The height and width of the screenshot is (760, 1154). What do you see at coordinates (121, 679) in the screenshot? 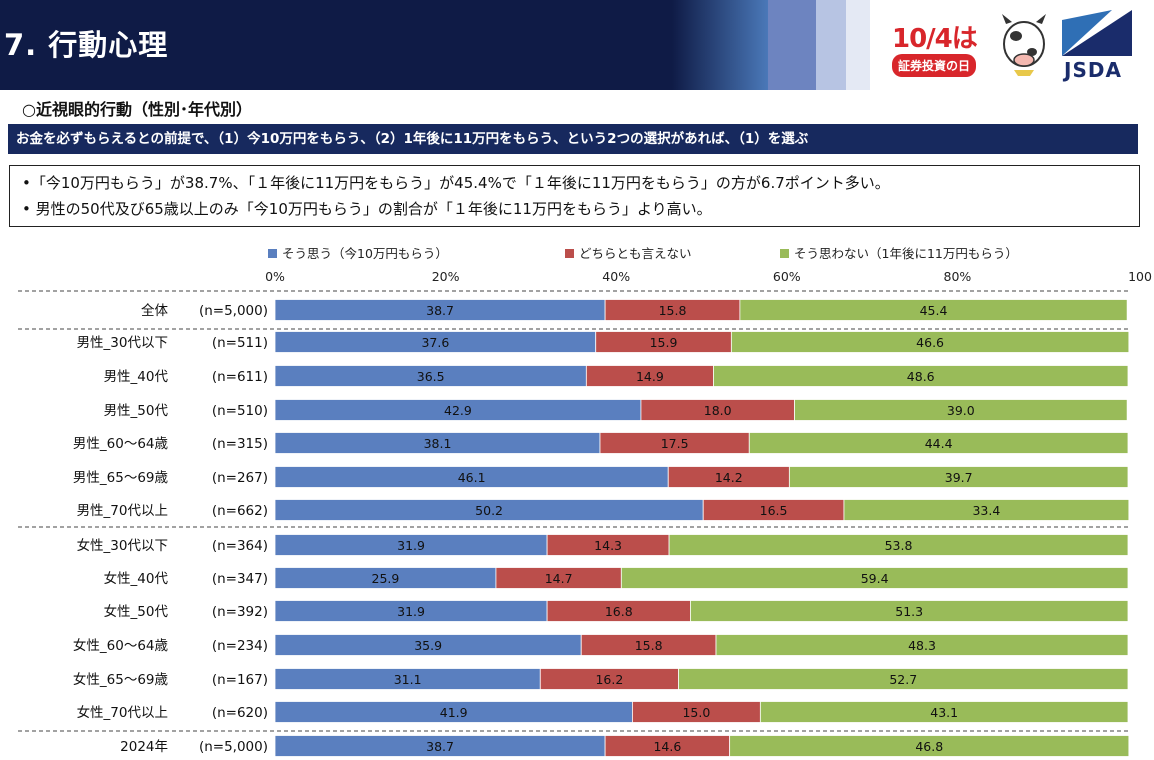
I see `category-label: 女性_65～69歳` at bounding box center [121, 679].